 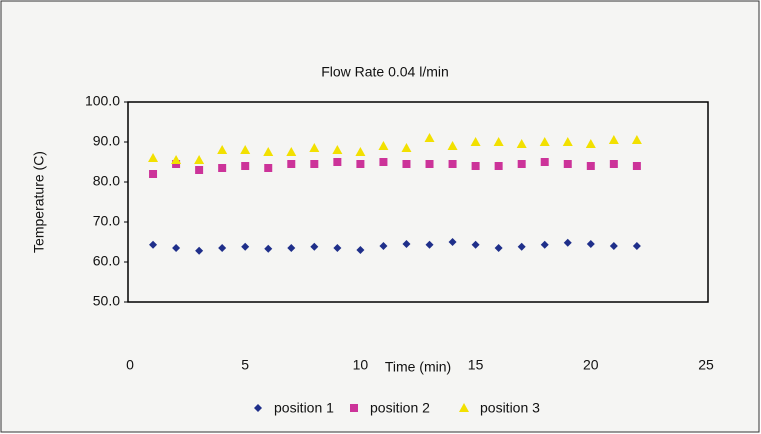 I want to click on x-tick-label: 0, so click(x=130, y=365).